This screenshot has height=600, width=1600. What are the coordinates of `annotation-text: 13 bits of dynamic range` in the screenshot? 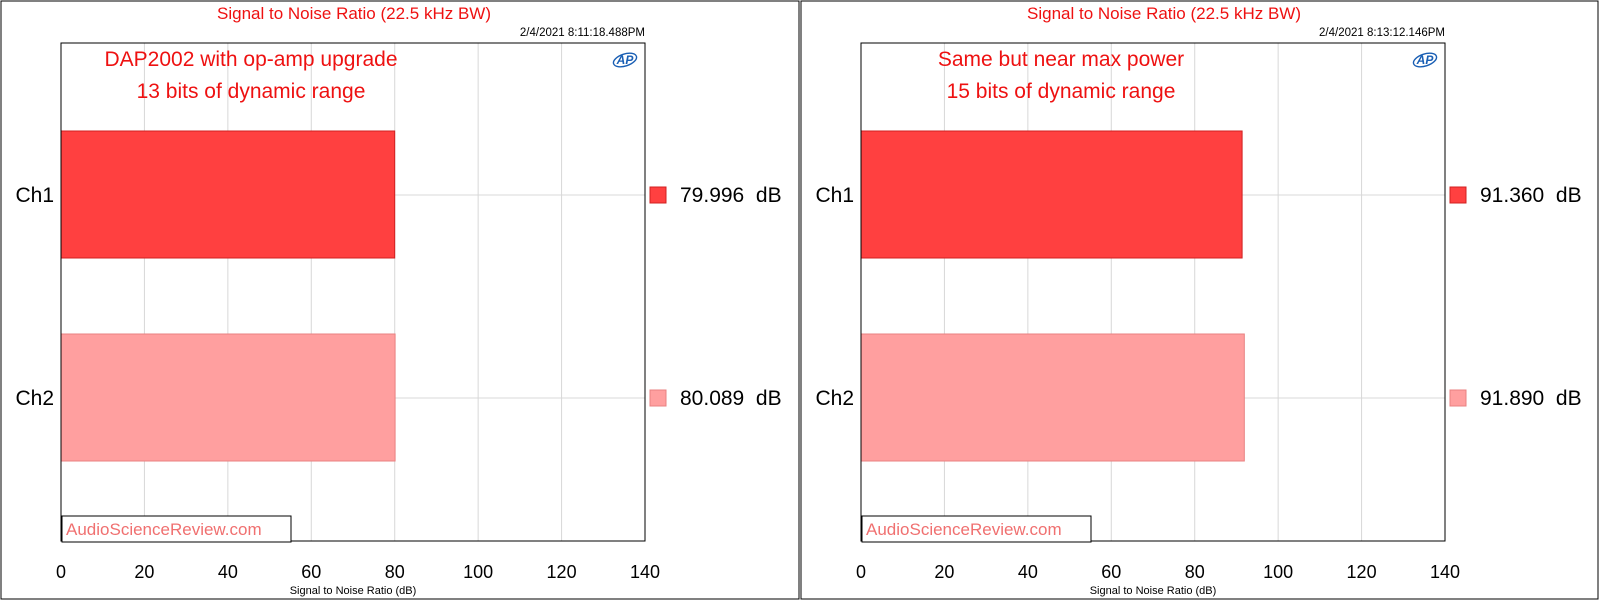 It's located at (251, 91).